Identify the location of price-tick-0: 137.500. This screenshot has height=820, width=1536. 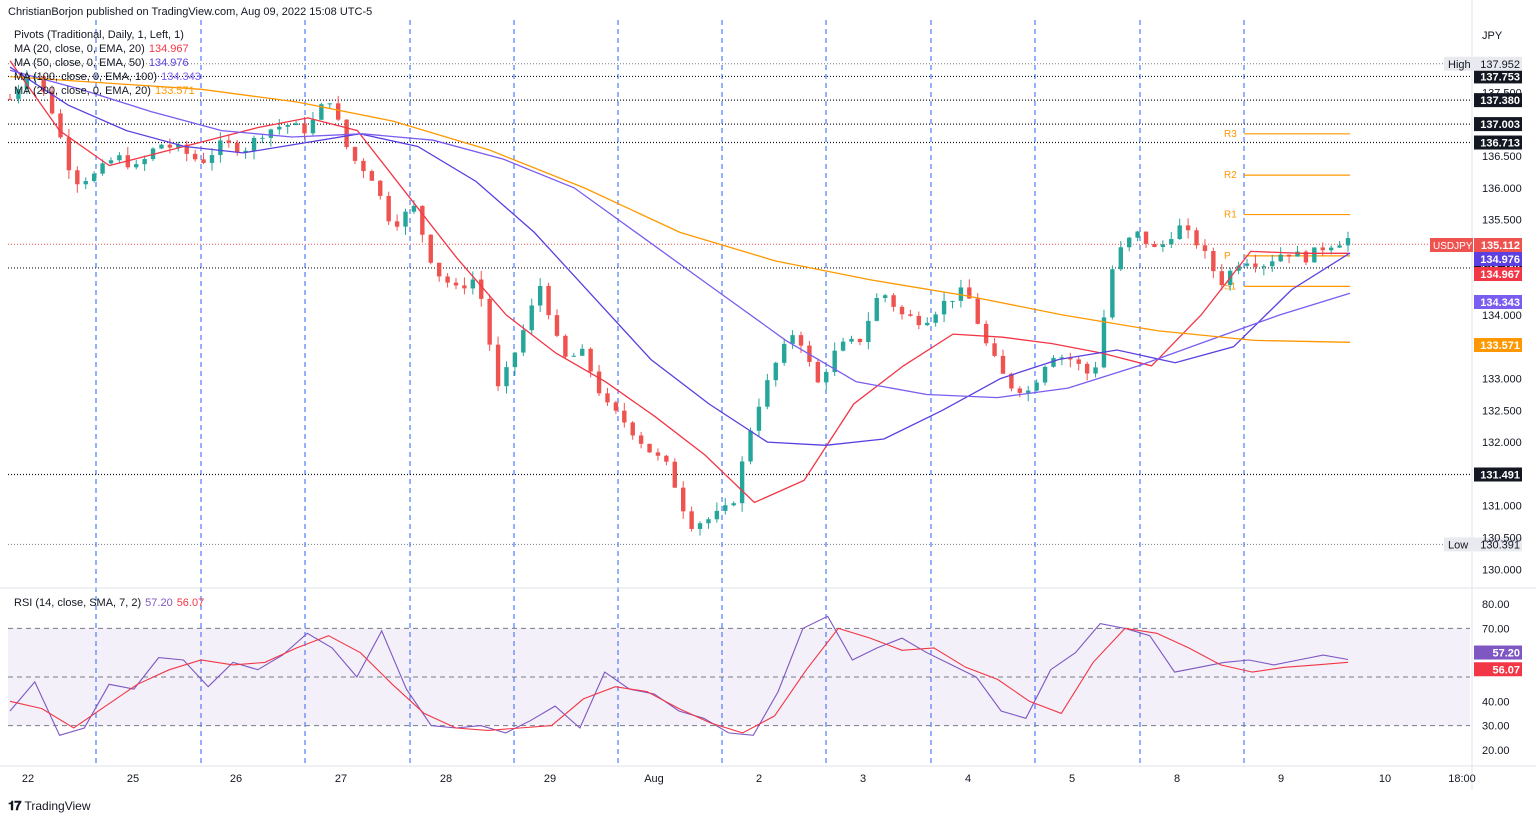
(1502, 94).